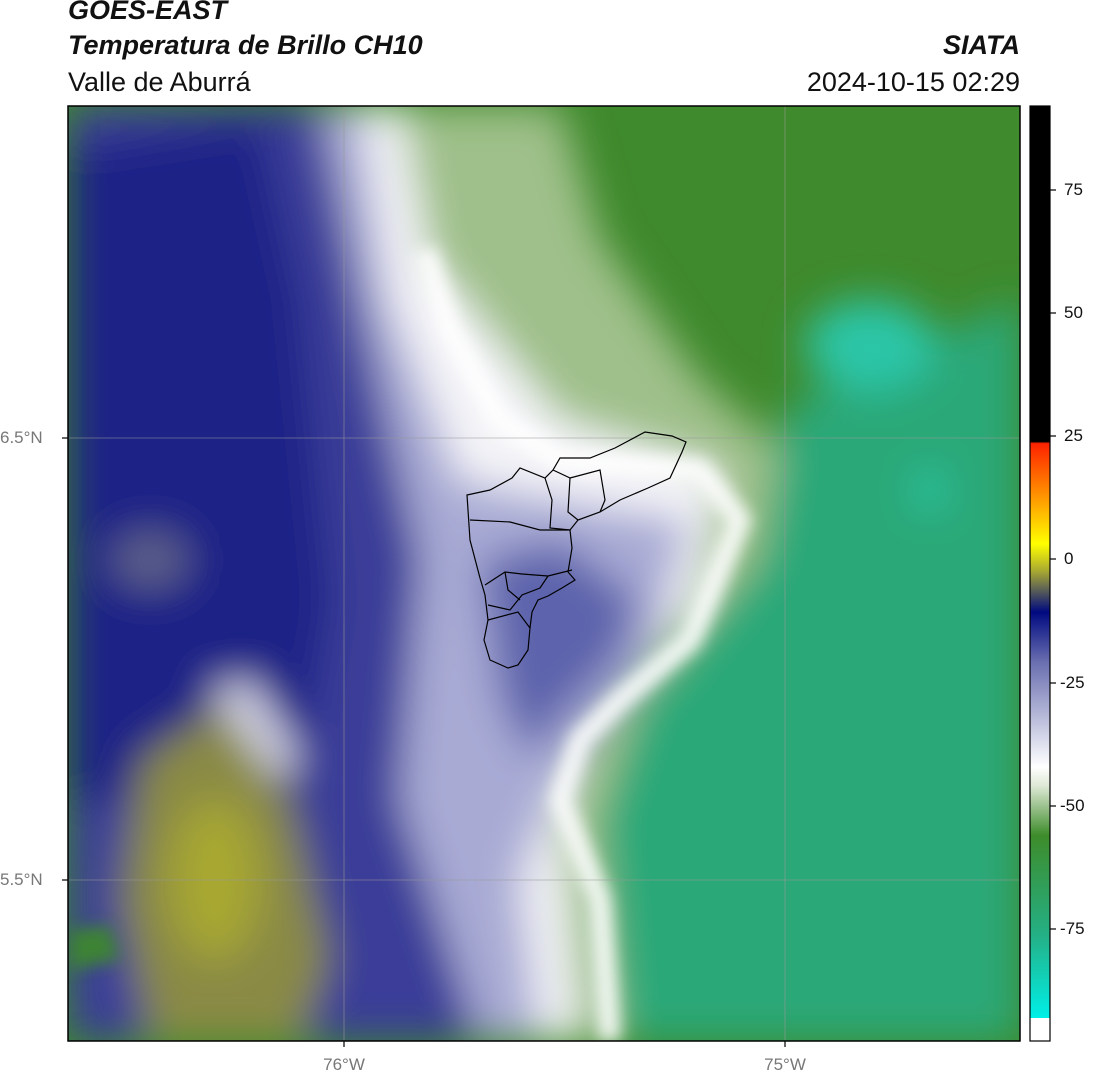 This screenshot has width=1094, height=1078. What do you see at coordinates (1073, 312) in the screenshot?
I see `colorbar-tick-50: 50` at bounding box center [1073, 312].